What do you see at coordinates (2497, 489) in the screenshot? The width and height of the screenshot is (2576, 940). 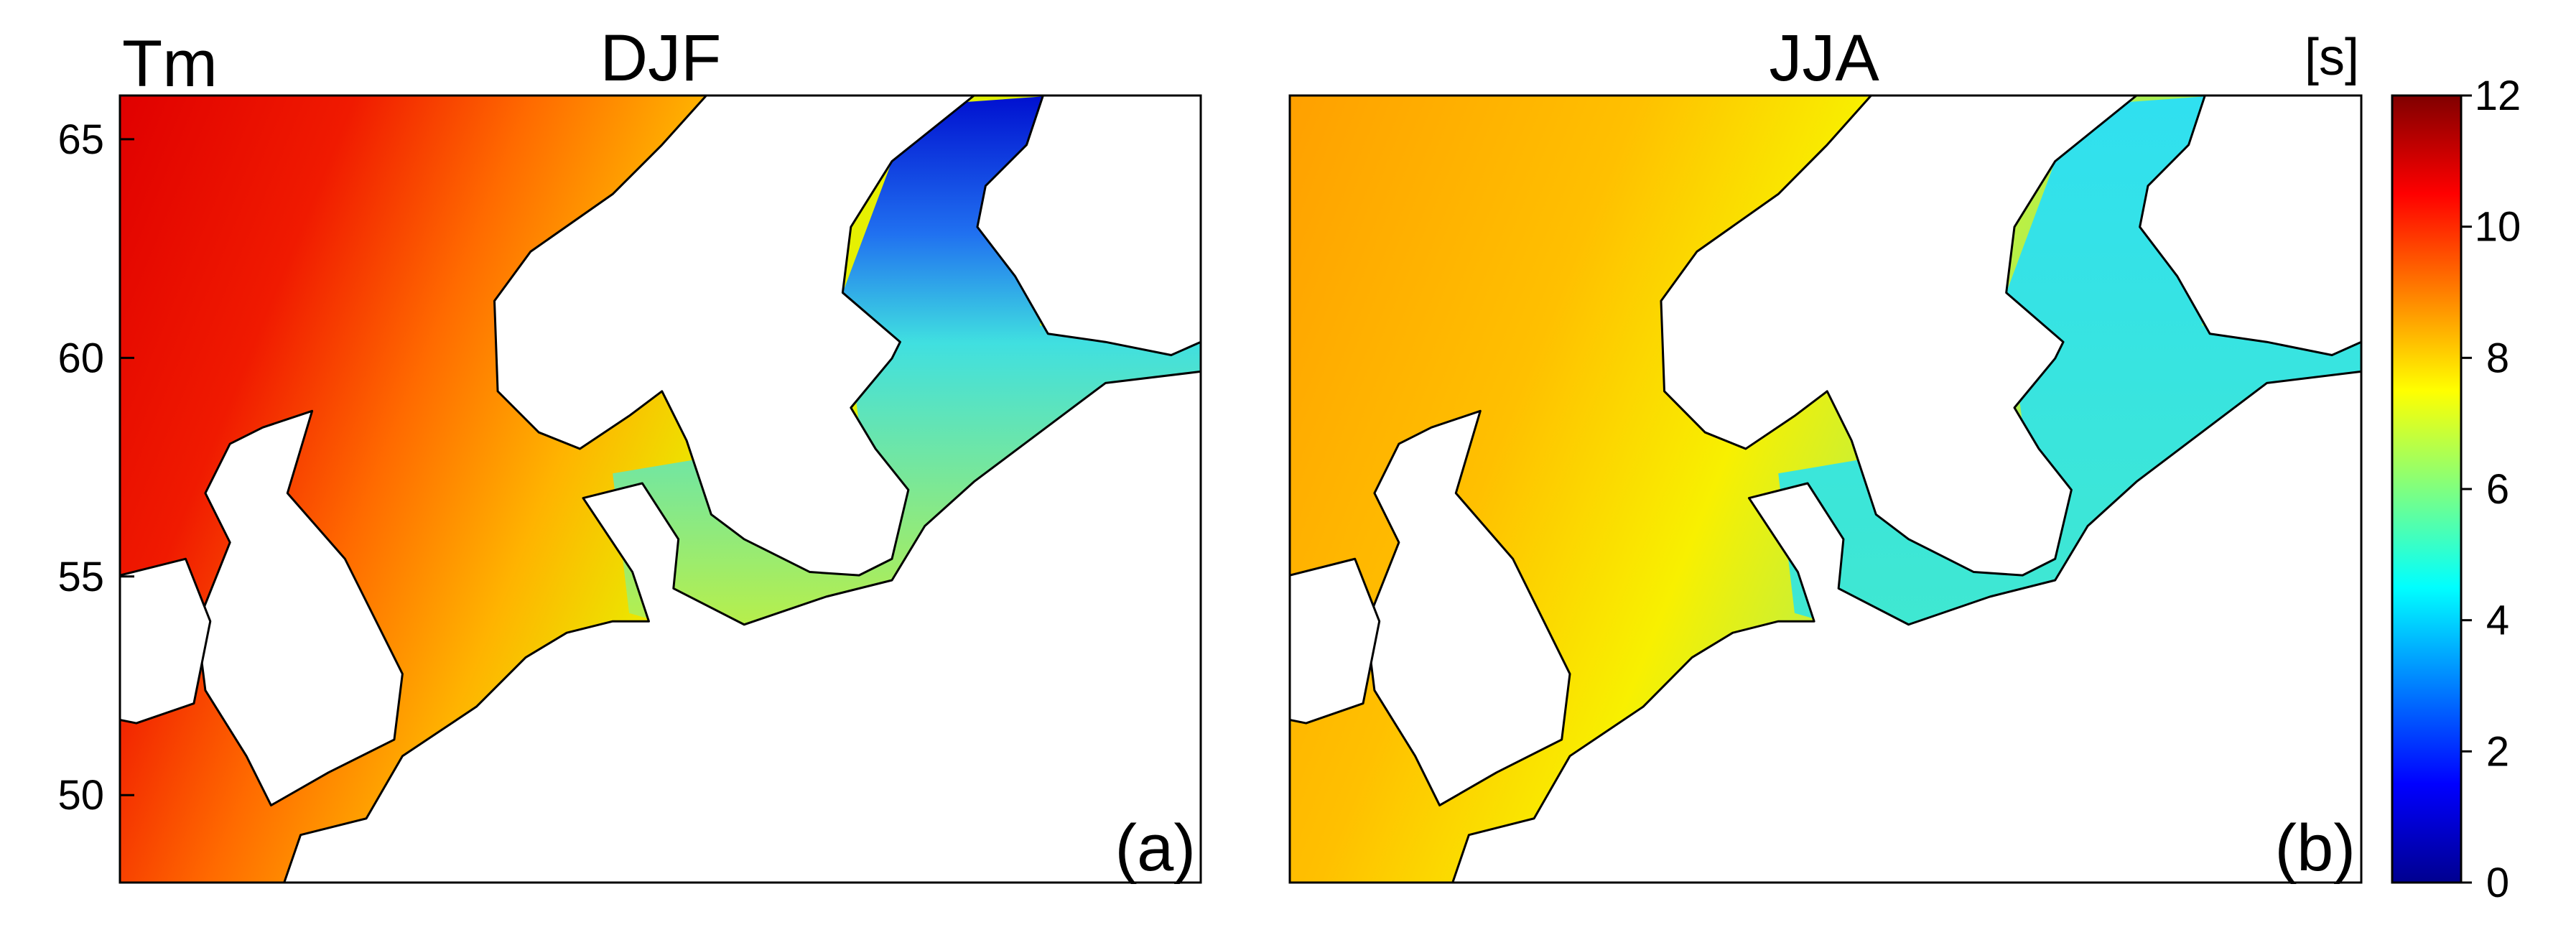 I see `colorbar-tick-label: 6` at bounding box center [2497, 489].